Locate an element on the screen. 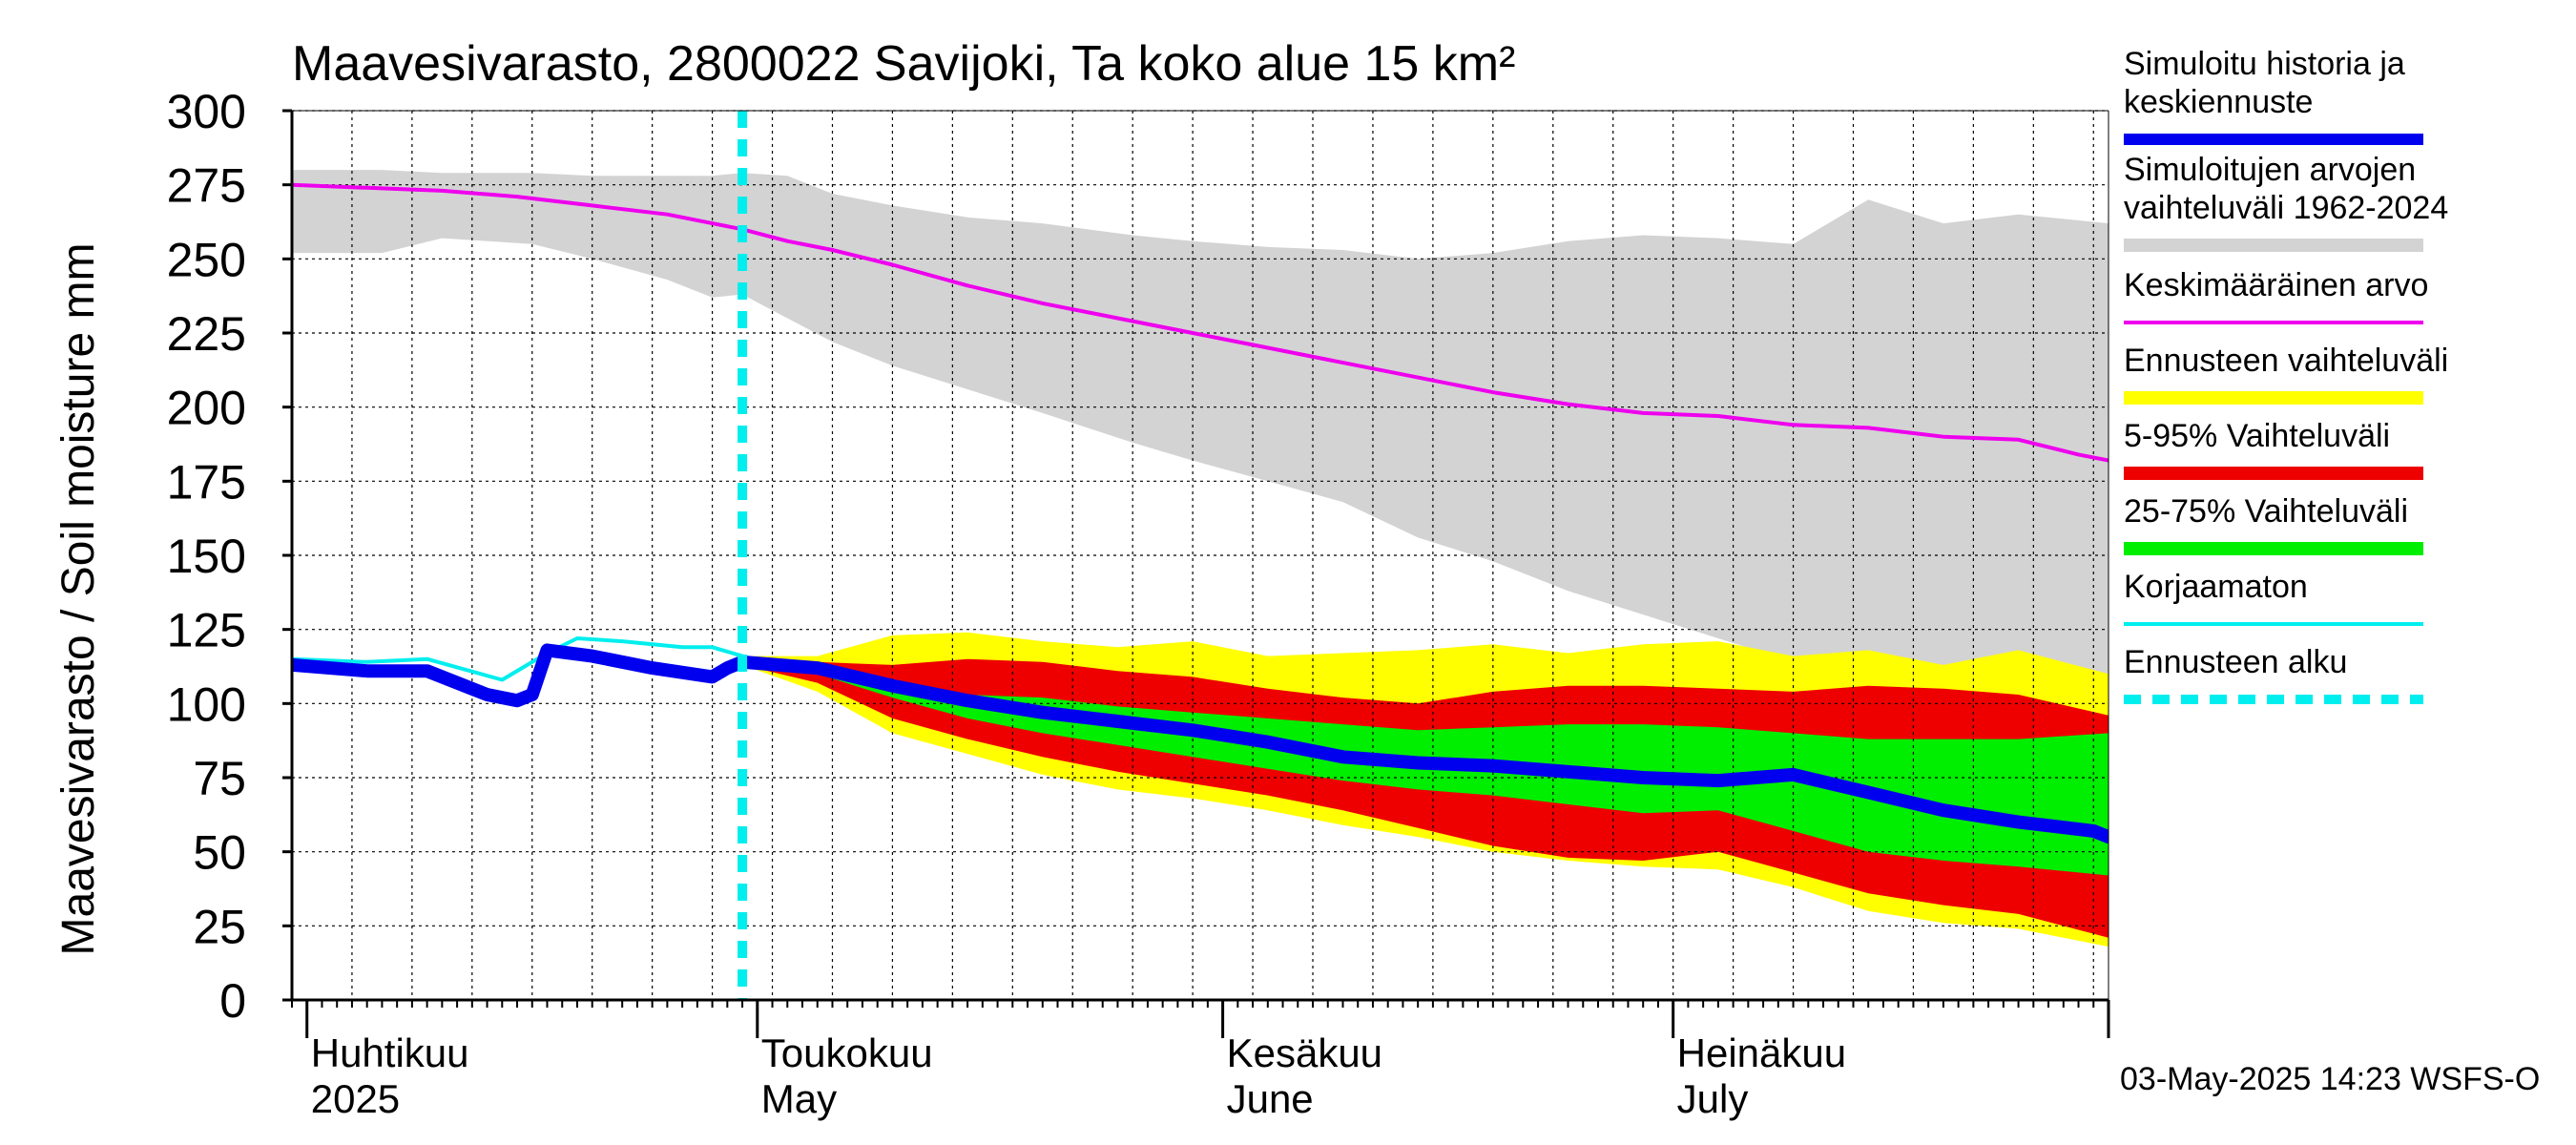 The height and width of the screenshot is (1145, 2576). month-label-fi: Huhtikuu is located at coordinates (390, 1052).